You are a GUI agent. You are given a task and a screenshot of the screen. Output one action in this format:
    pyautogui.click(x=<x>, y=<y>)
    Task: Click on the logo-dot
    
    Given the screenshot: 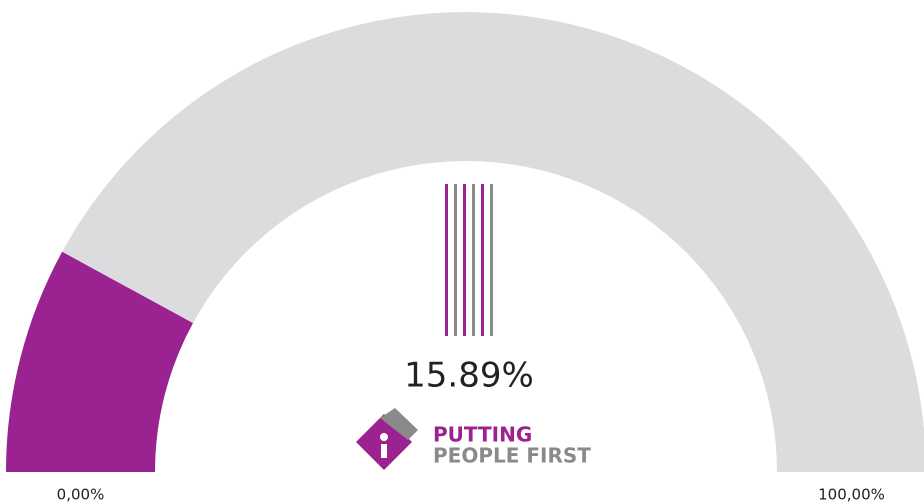 What is the action you would take?
    pyautogui.click(x=384, y=437)
    